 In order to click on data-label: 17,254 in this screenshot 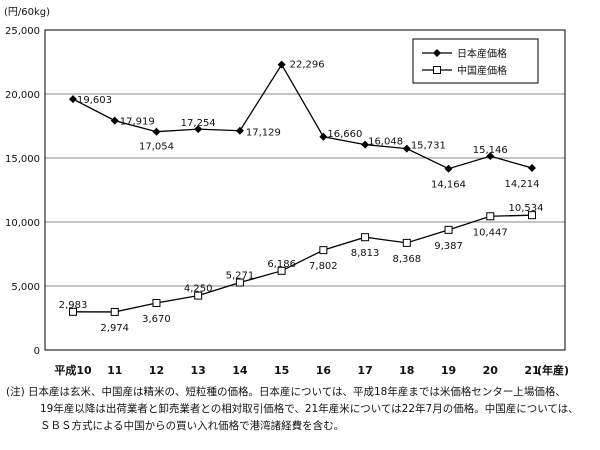, I will do `click(198, 123)`.